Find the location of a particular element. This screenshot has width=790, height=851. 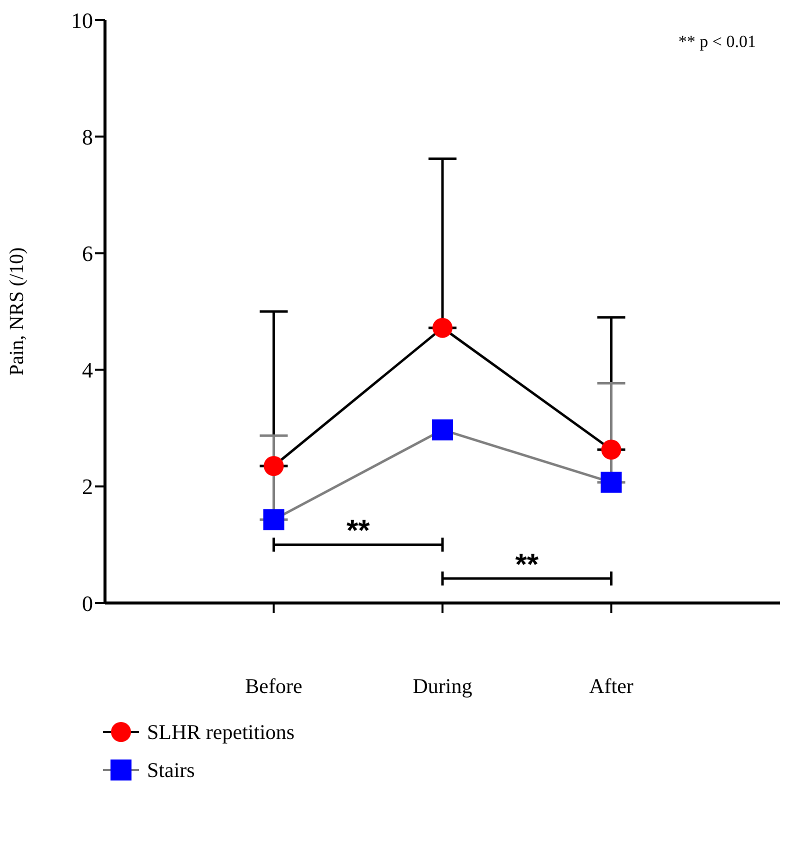

y-tick-label: 2 is located at coordinates (87, 487).